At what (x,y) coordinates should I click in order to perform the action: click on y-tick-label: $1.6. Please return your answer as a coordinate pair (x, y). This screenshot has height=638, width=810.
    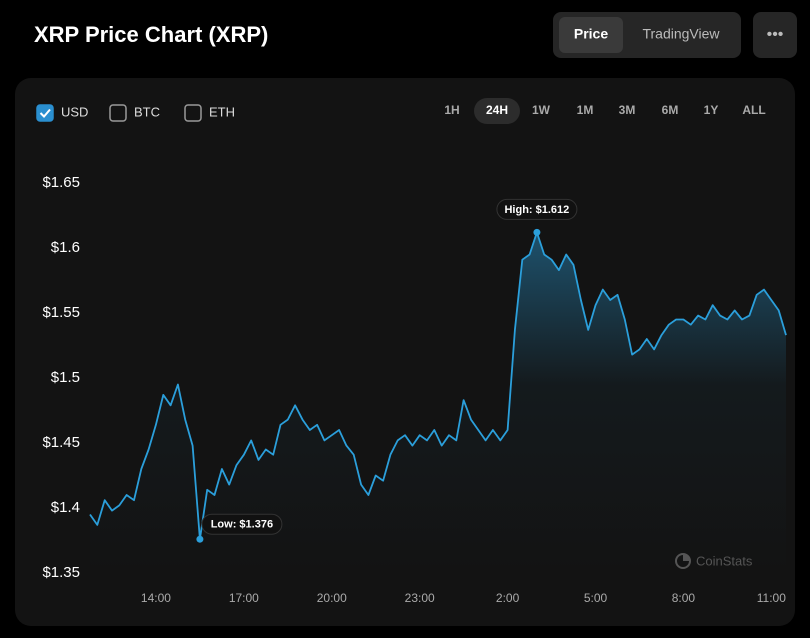
    Looking at the image, I should click on (65, 247).